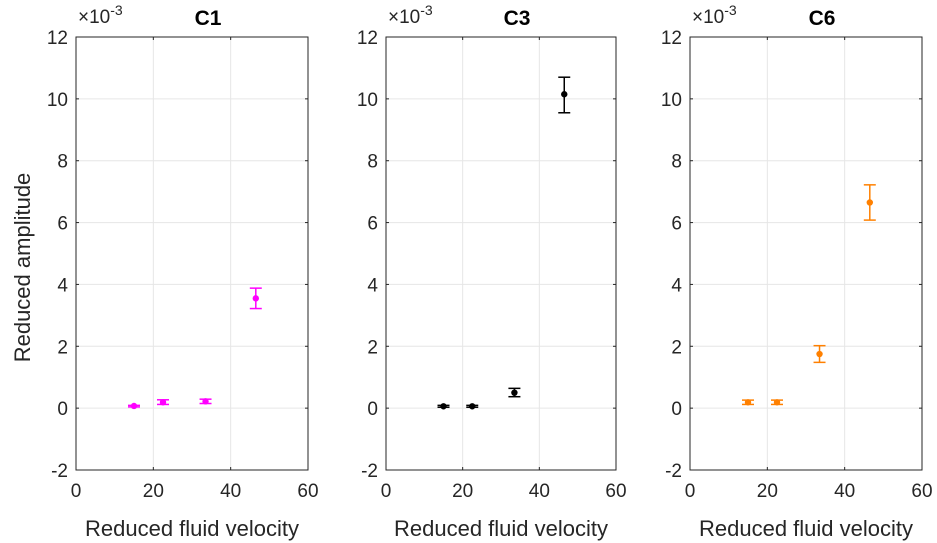 The height and width of the screenshot is (543, 937). What do you see at coordinates (517, 18) in the screenshot?
I see `chart-title: C3` at bounding box center [517, 18].